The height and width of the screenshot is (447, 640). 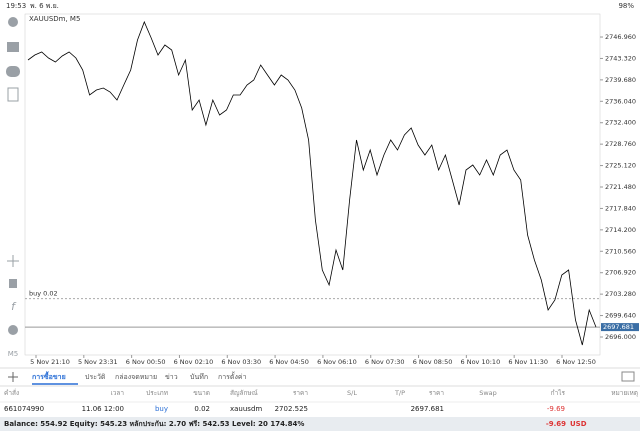 What do you see at coordinates (620, 101) in the screenshot?
I see `y-tick-label: 2736.040` at bounding box center [620, 101].